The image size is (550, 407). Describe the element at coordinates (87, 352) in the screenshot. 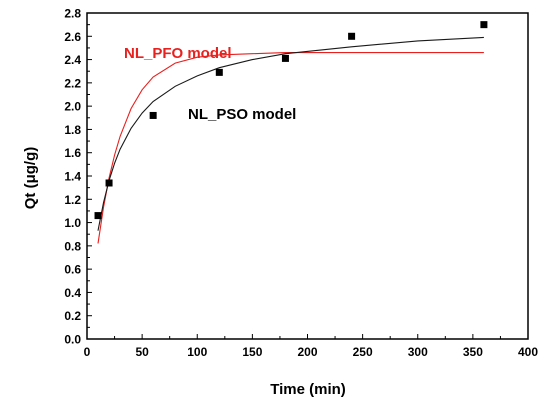

I see `x-tick-label: 0` at that location.